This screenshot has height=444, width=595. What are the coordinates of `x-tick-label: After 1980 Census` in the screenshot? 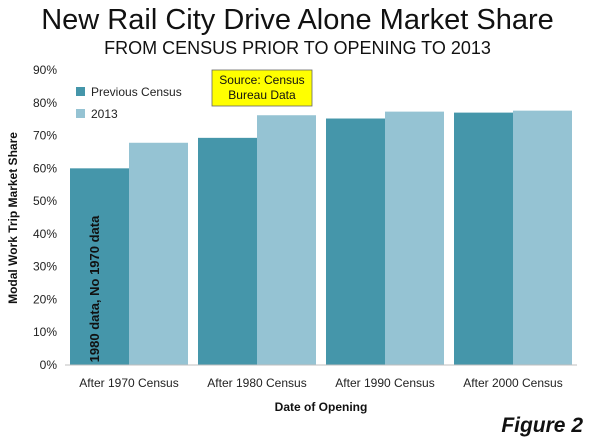 It's located at (256, 383).